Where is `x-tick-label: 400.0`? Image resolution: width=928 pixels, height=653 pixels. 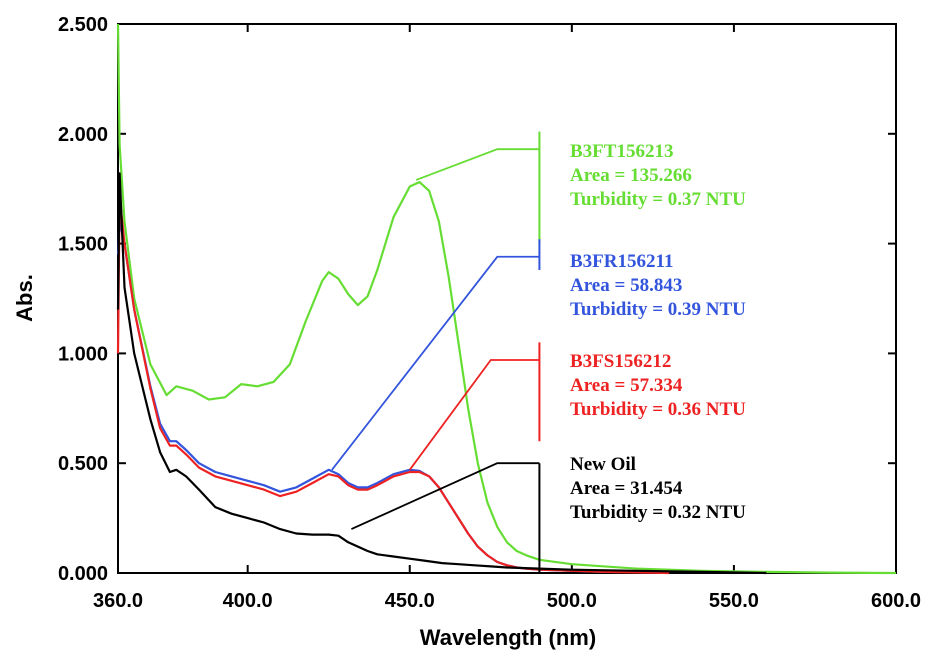
x-tick-label: 400.0 is located at coordinates (248, 601).